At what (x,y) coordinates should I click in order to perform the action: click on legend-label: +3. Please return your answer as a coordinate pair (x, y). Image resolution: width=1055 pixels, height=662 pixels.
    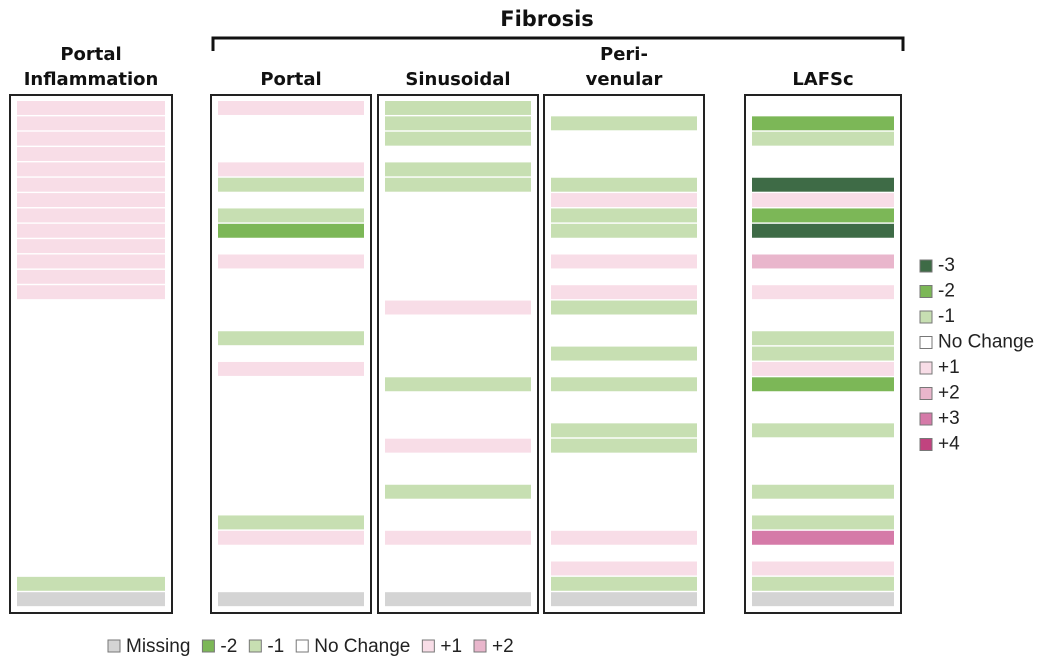
    Looking at the image, I should click on (949, 418).